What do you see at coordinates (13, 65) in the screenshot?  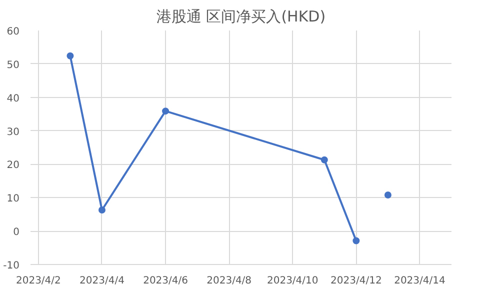 I see `y-tick-label: 50` at bounding box center [13, 65].